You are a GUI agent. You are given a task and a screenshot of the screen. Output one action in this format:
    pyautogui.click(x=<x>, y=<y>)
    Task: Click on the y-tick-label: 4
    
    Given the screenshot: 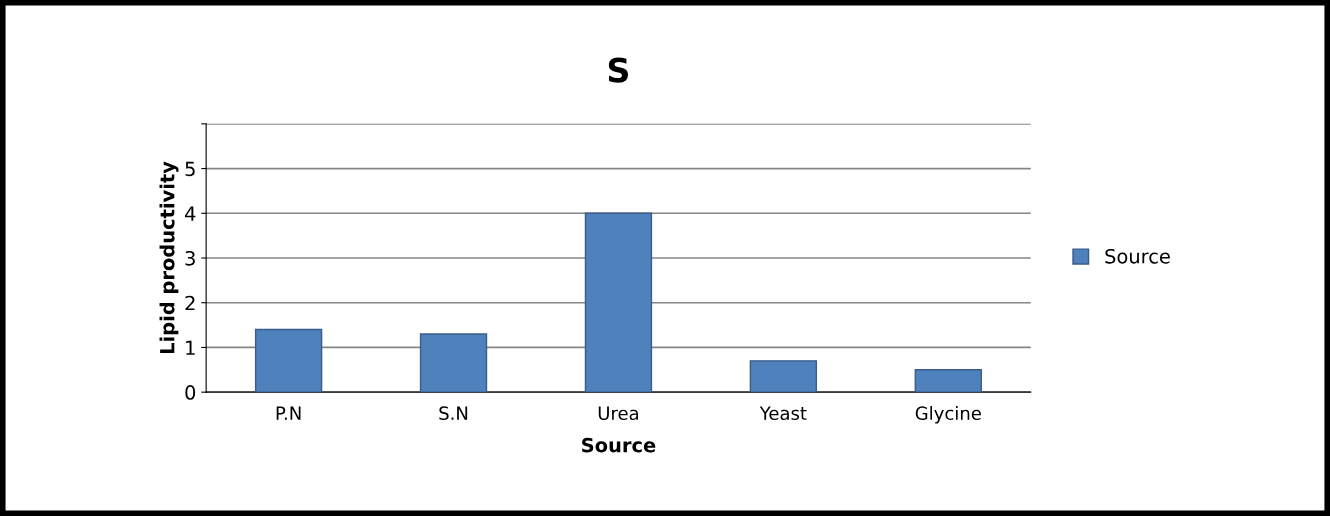 What is the action you would take?
    pyautogui.click(x=190, y=213)
    